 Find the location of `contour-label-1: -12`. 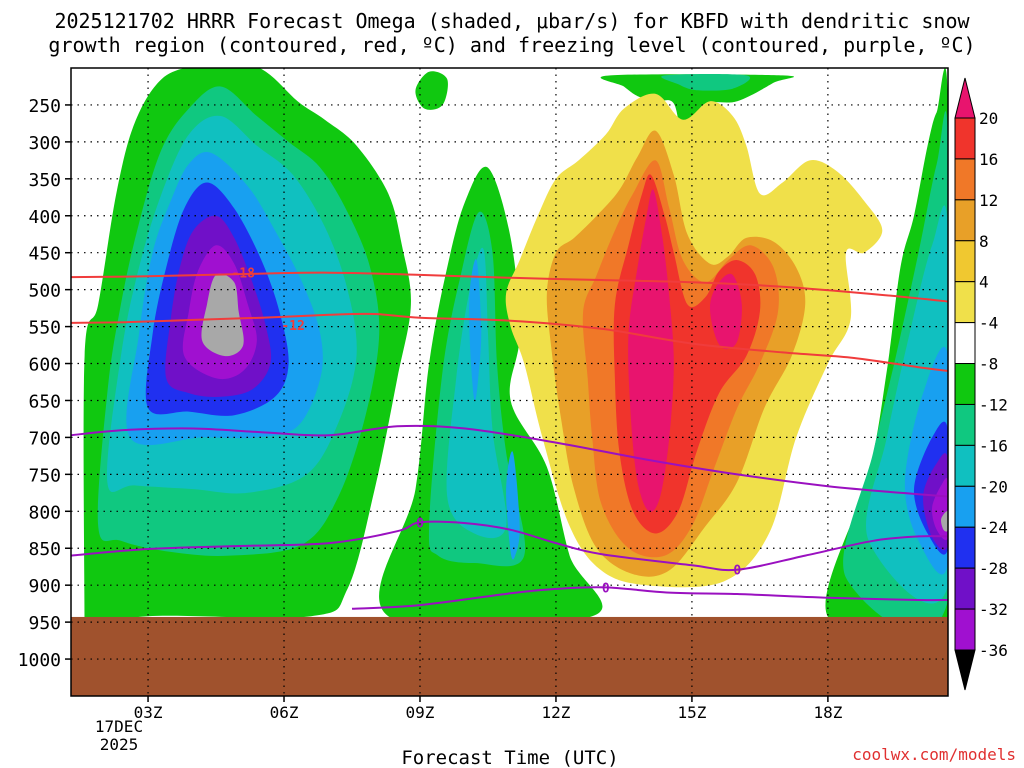

contour-label-1: -12 is located at coordinates (292, 326).